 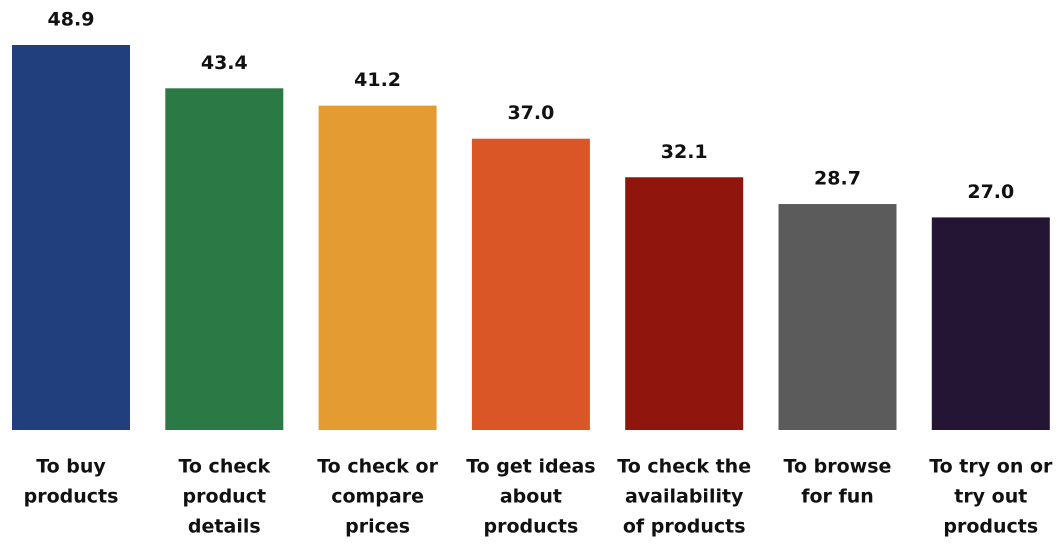 I want to click on x-tick-label: try out, so click(x=990, y=497).